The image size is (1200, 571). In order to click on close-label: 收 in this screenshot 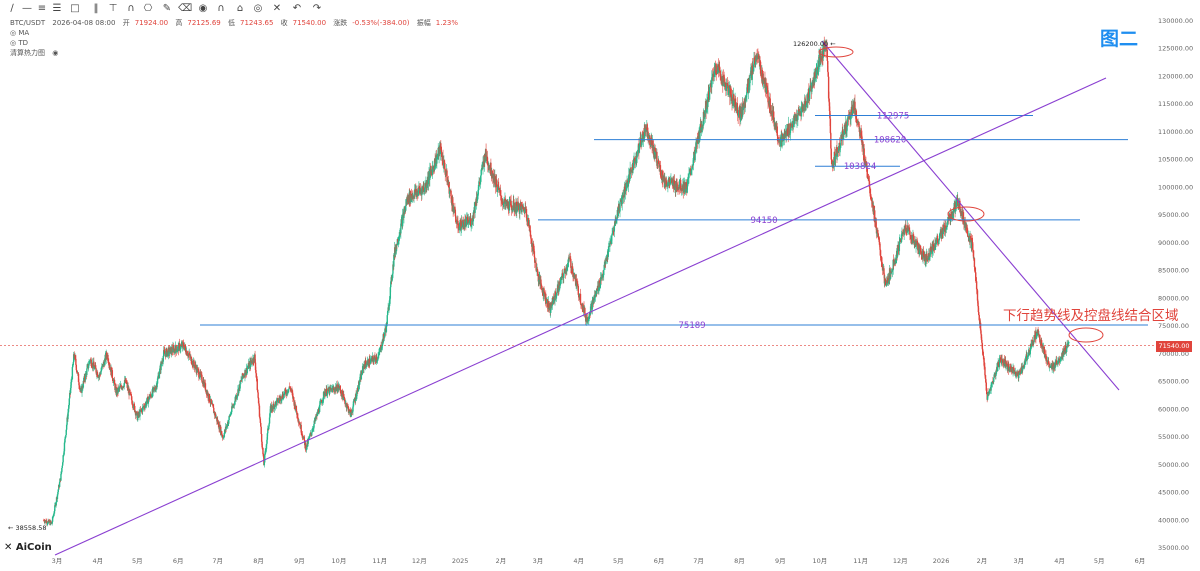, I will do `click(284, 23)`.